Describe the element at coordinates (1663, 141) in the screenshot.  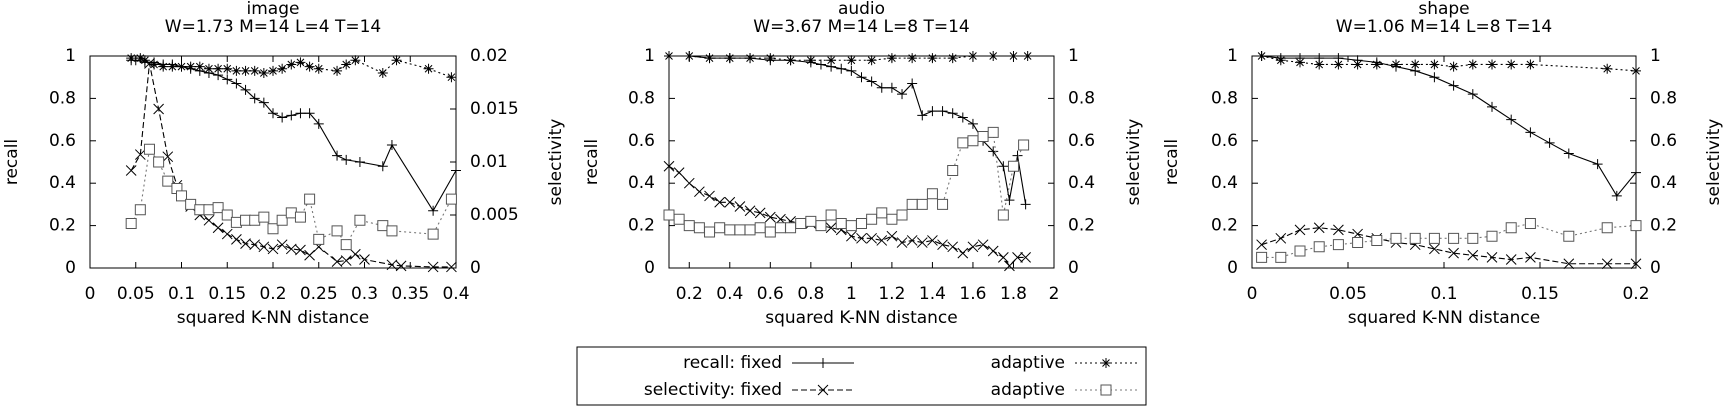
I see `y2-tick-label: 0.6` at that location.